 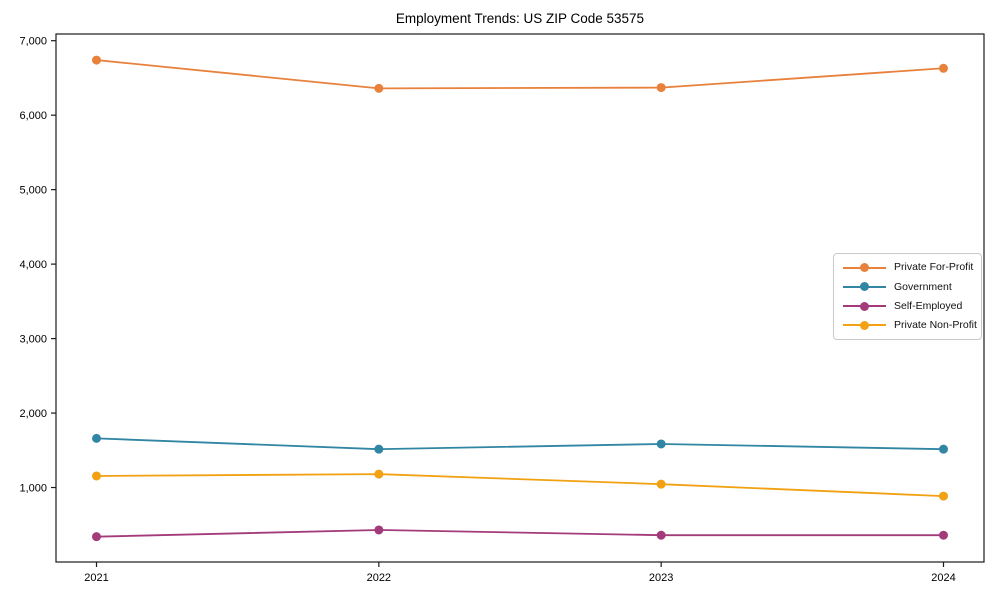 I want to click on legend-item-self-employed: Self-Employed, so click(x=907, y=306).